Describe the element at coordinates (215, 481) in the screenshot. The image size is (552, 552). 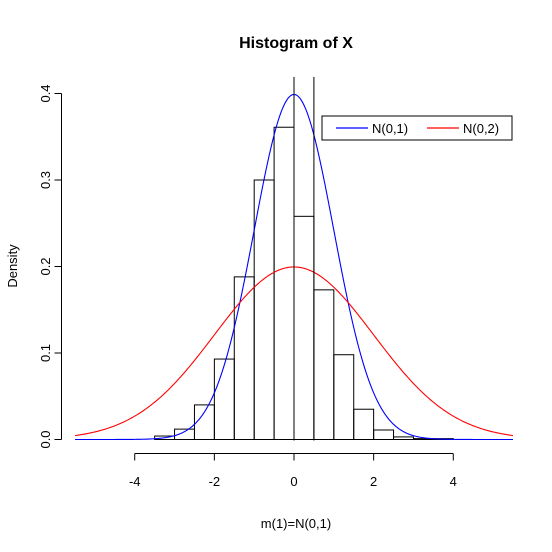
I see `x-tick-label: -2` at that location.